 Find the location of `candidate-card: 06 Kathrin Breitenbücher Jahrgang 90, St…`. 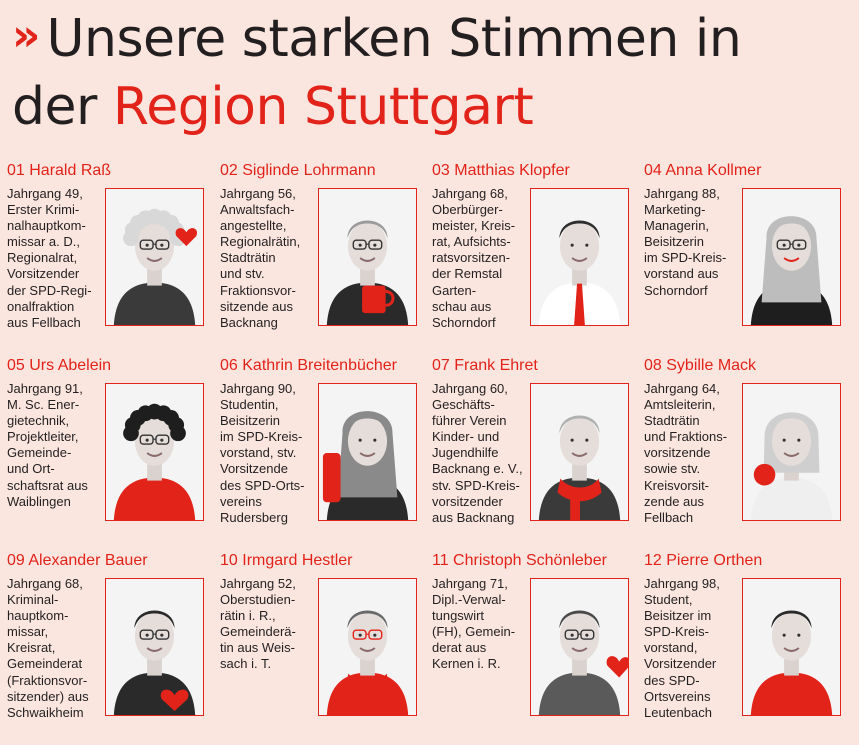

candidate-card: 06 Kathrin Breitenbücher Jahrgang 90, St… is located at coordinates (326, 448).